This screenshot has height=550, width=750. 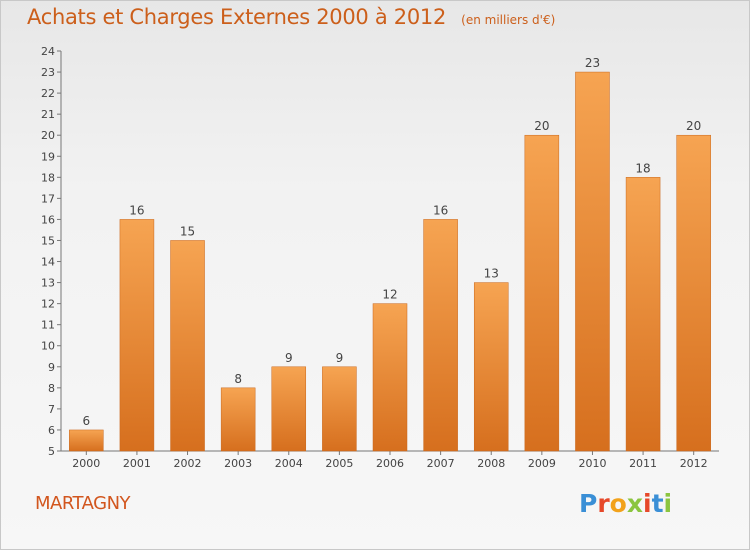 What do you see at coordinates (592, 463) in the screenshot?
I see `x-tick-label: 2010` at bounding box center [592, 463].